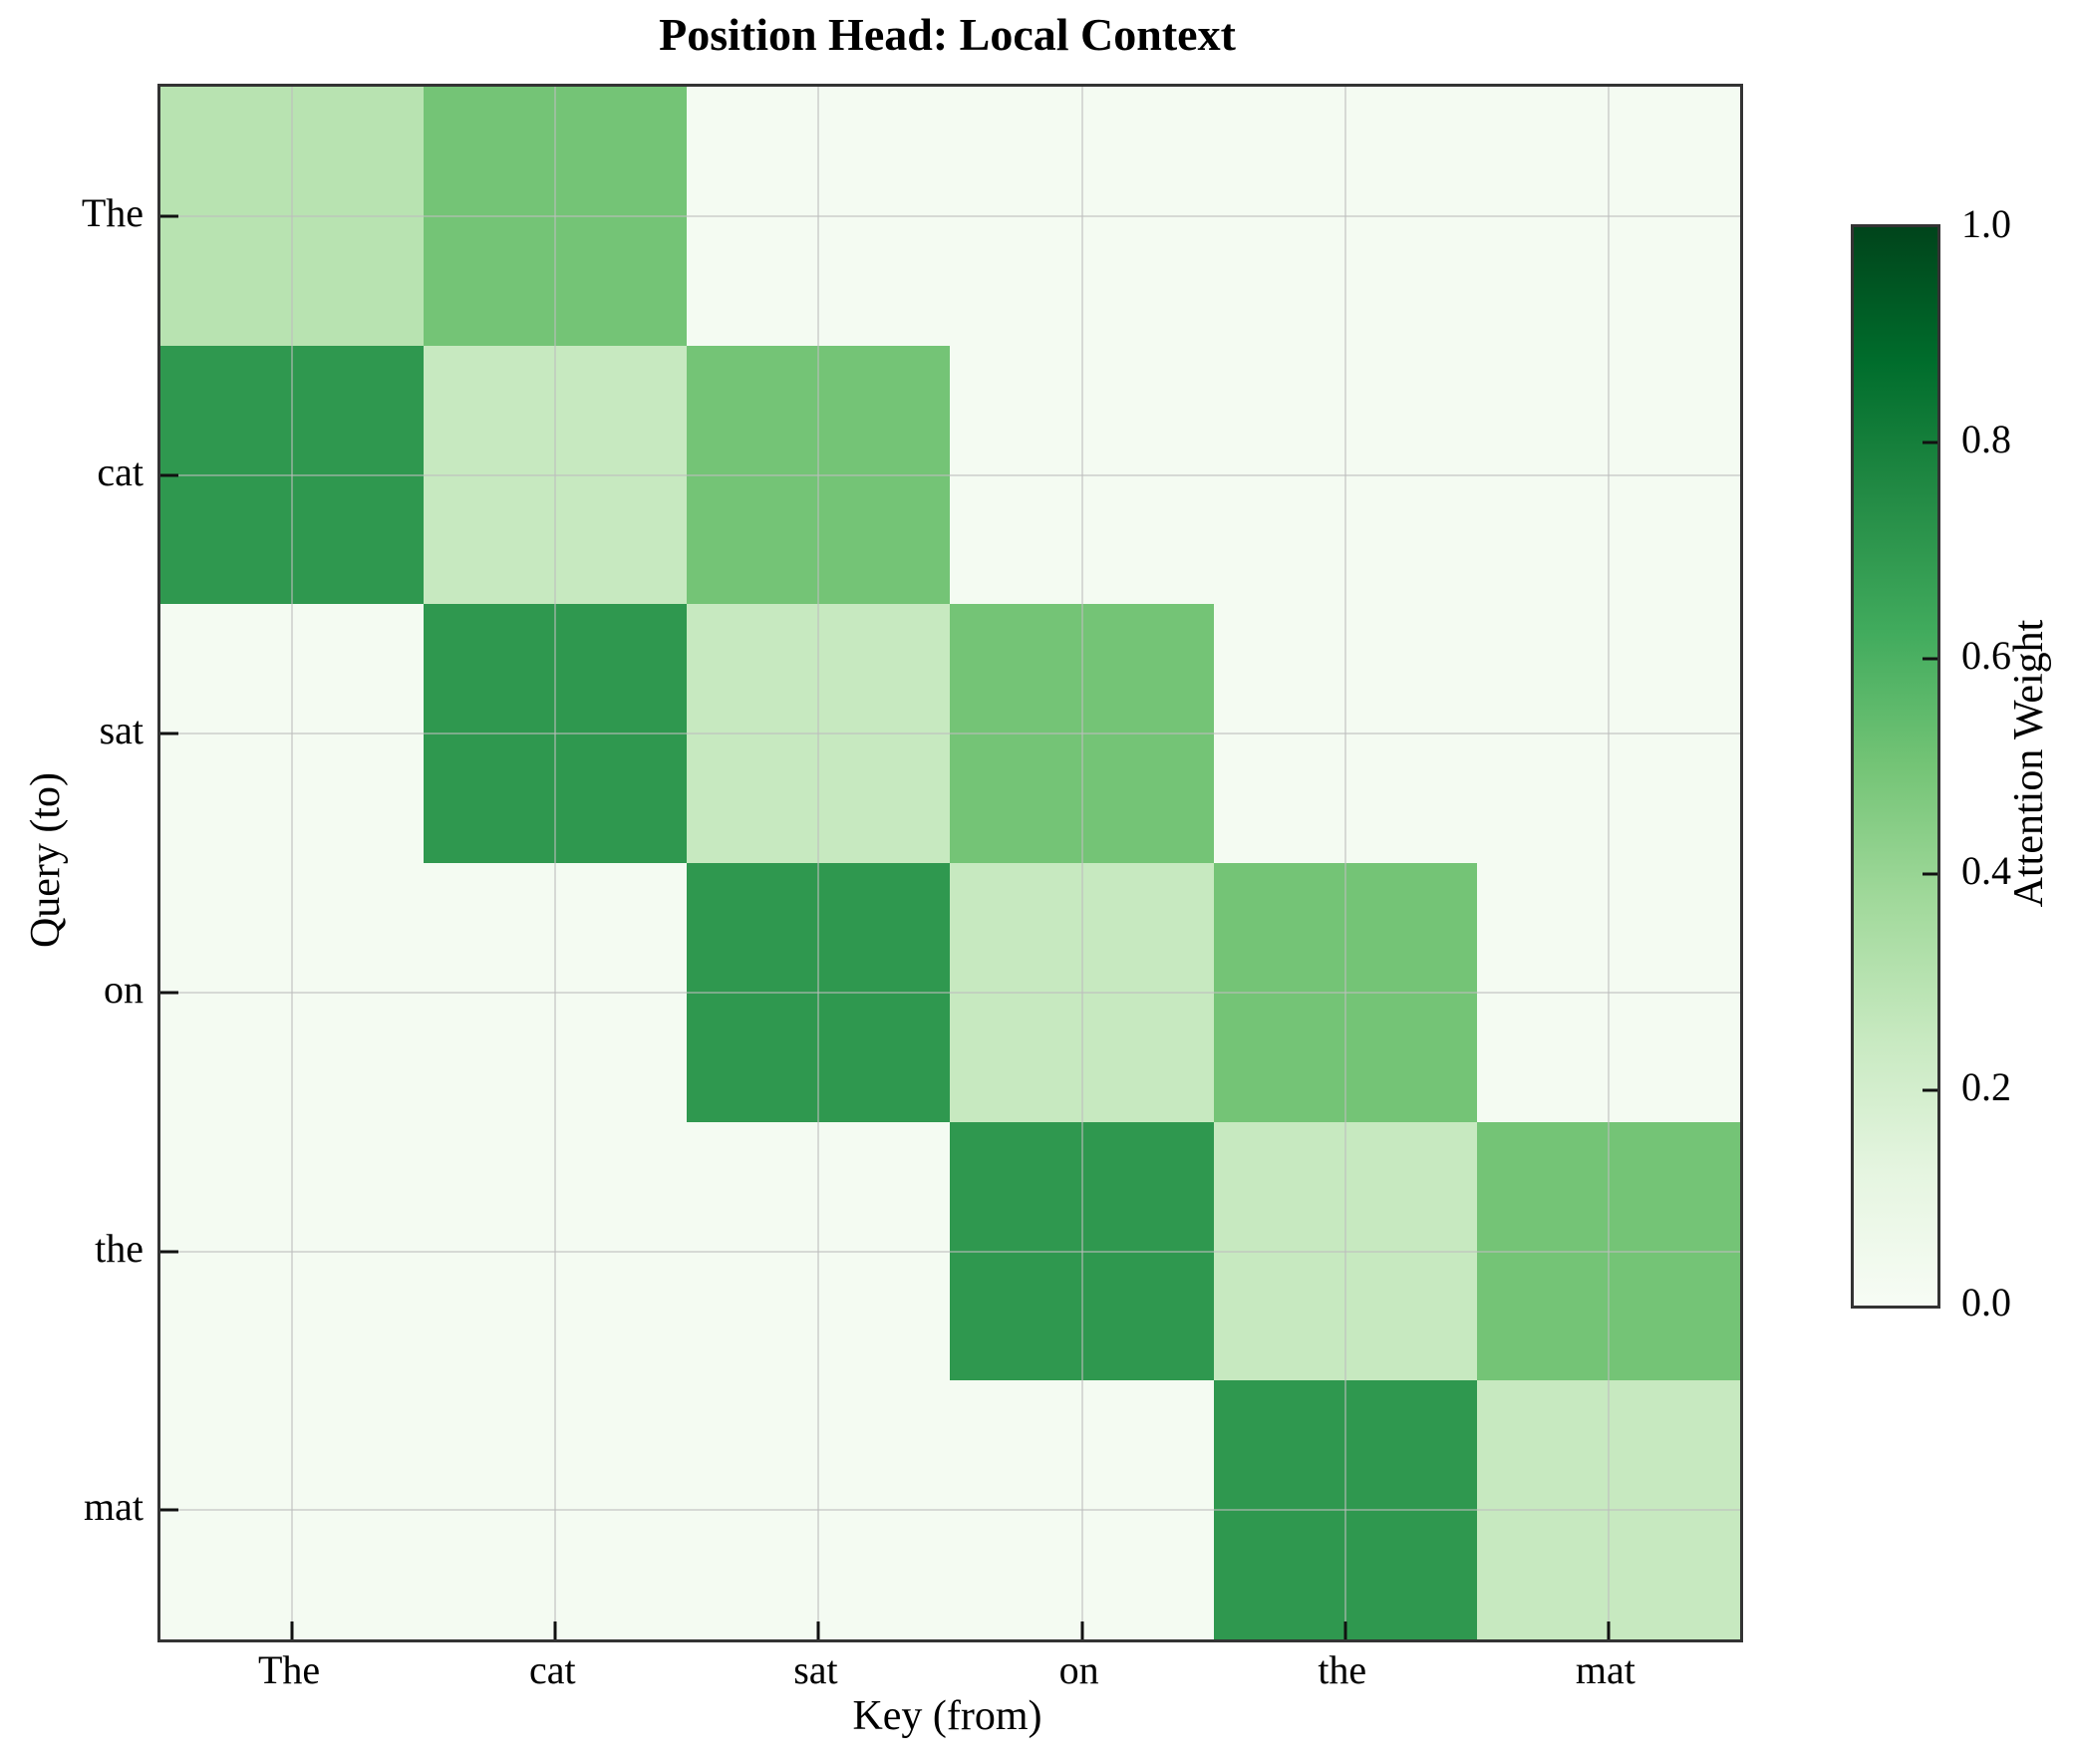 Image resolution: width=2074 pixels, height=1764 pixels. I want to click on x-tick-label: the, so click(1342, 1669).